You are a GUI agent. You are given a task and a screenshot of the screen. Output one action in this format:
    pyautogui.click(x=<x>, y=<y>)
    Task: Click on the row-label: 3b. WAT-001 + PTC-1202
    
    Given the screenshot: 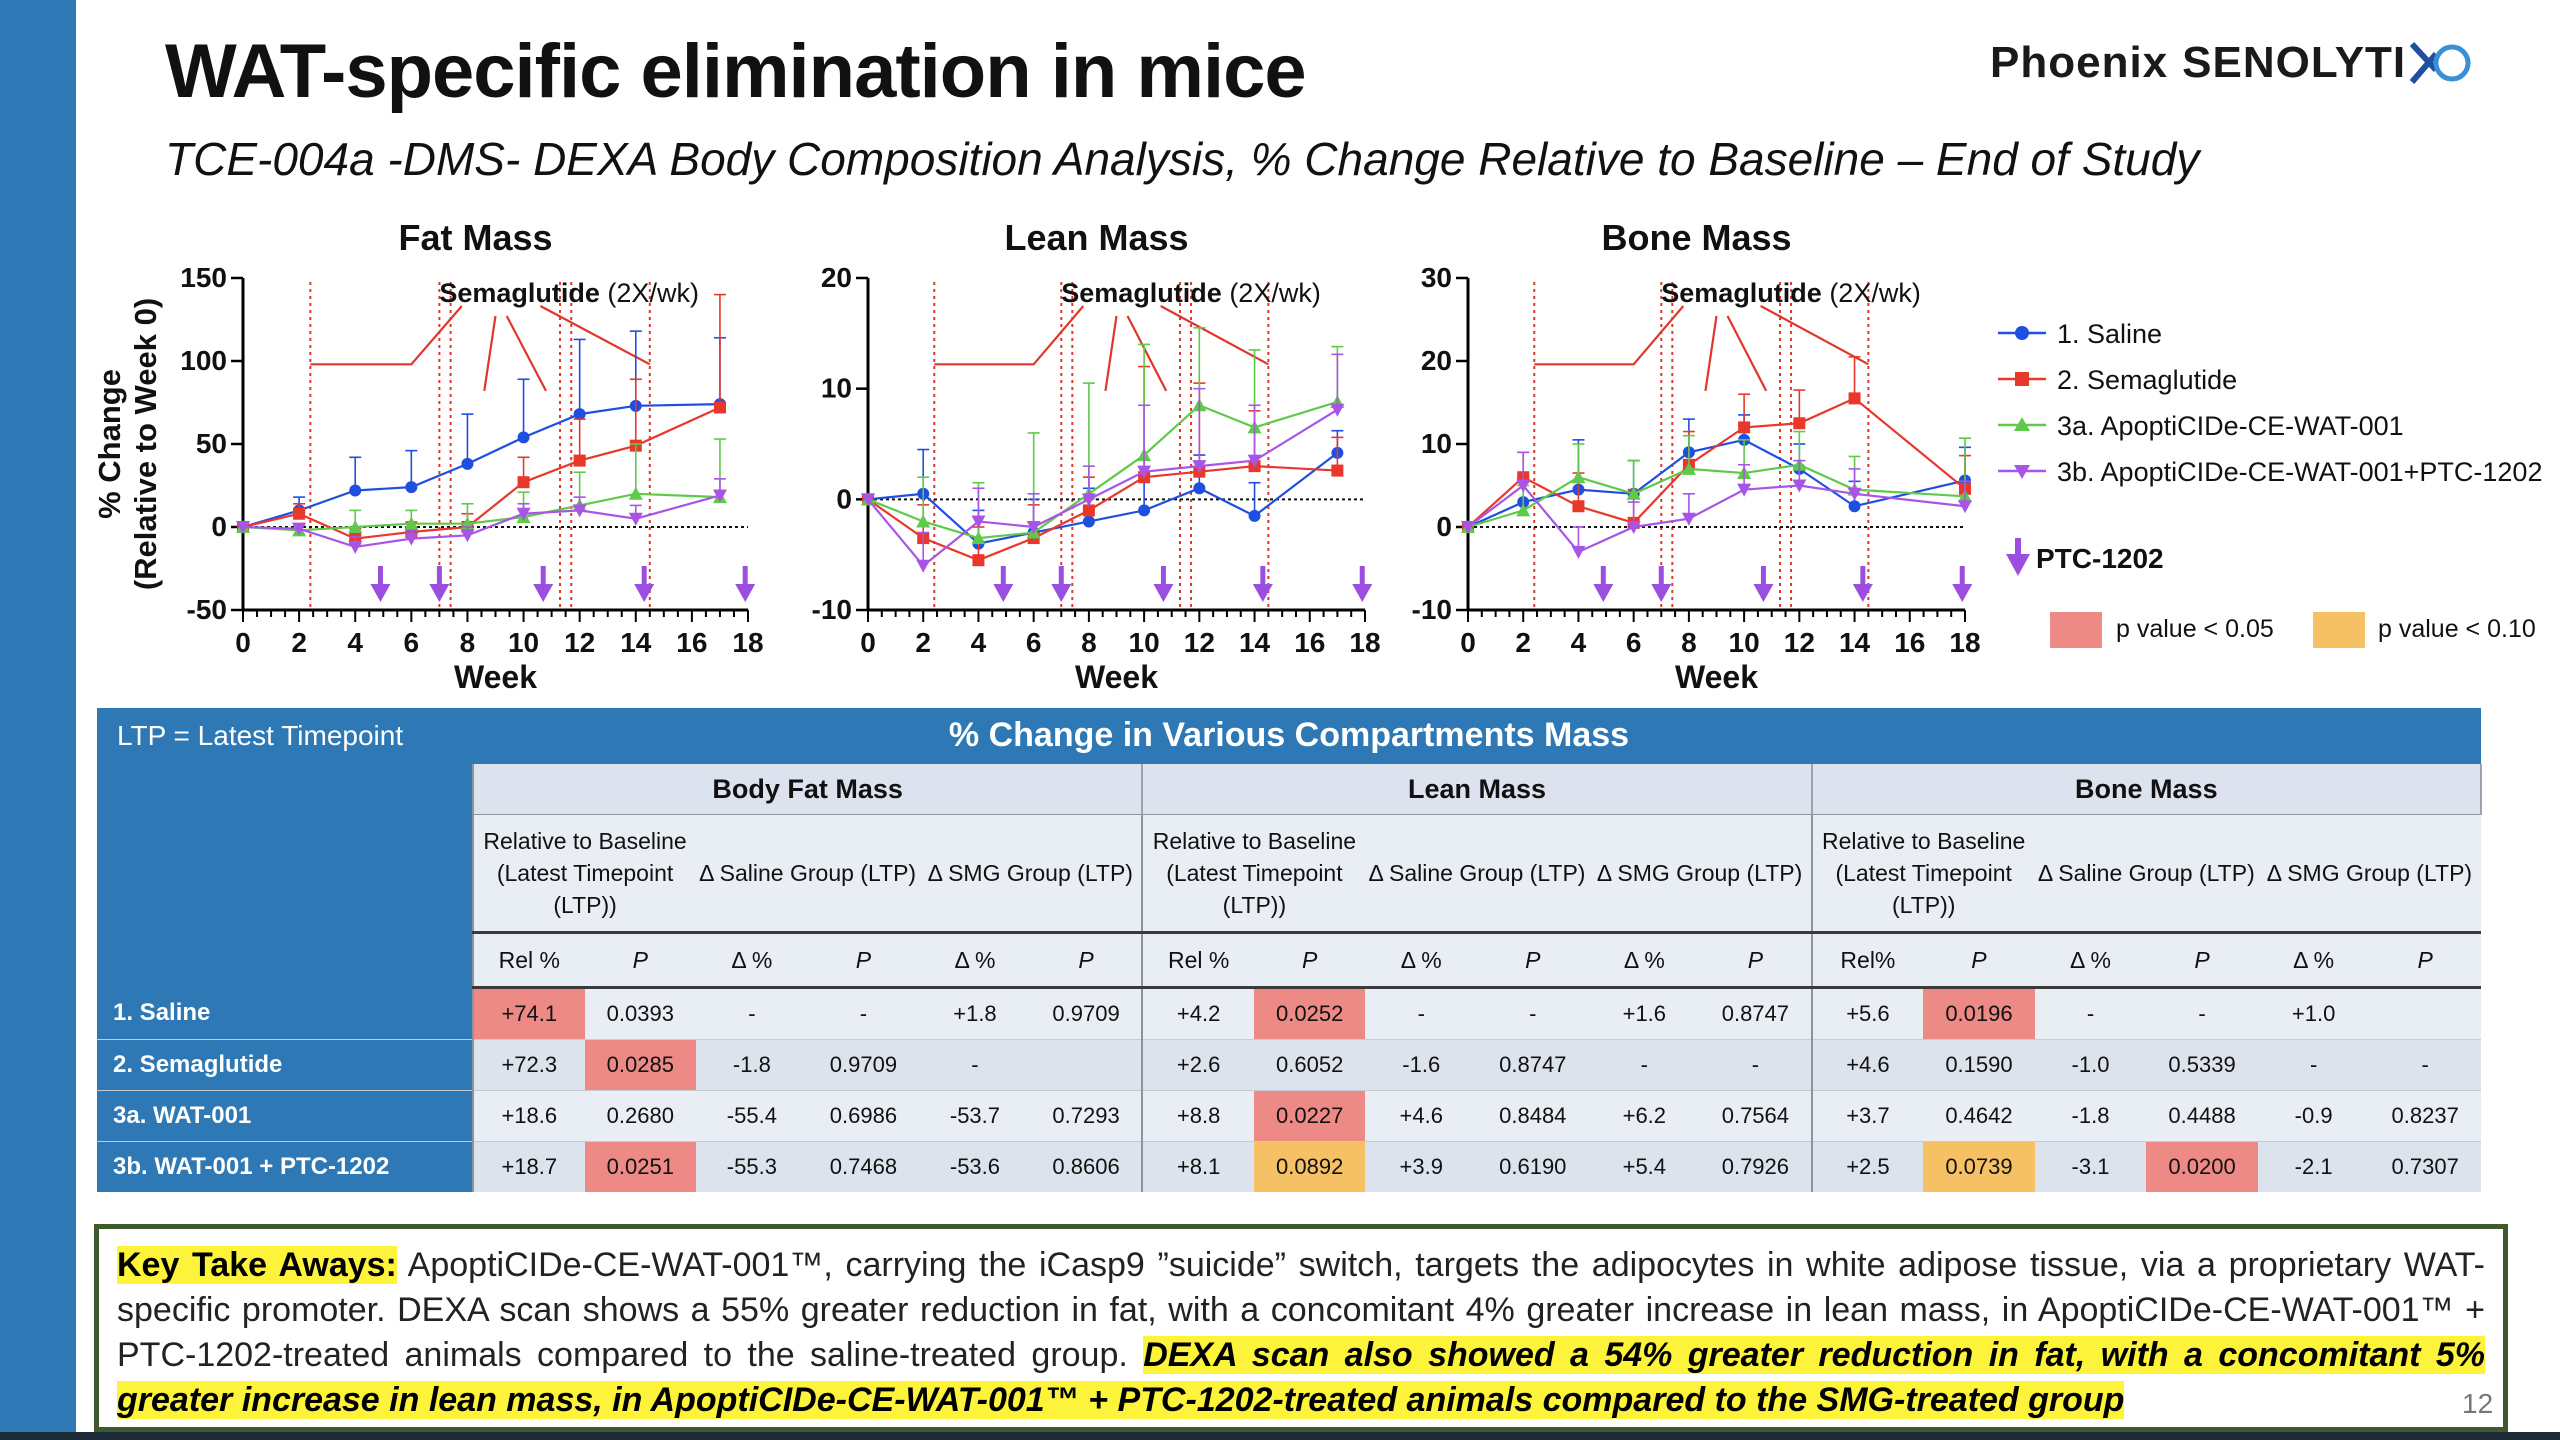 What is the action you would take?
    pyautogui.click(x=285, y=1166)
    